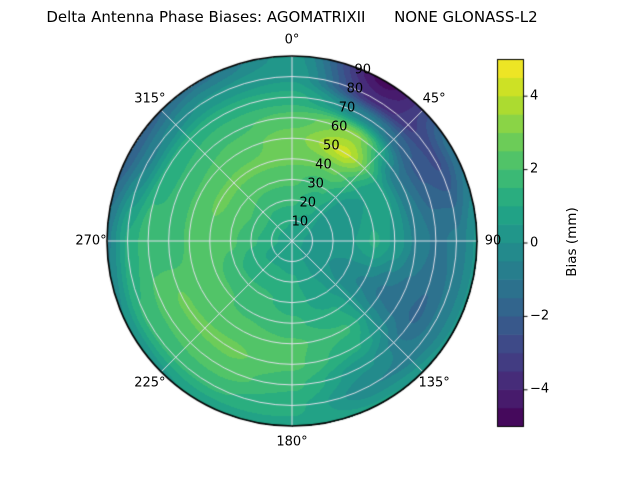  Describe the element at coordinates (540, 389) in the screenshot. I see `colorbar-tick-label: −4` at that location.